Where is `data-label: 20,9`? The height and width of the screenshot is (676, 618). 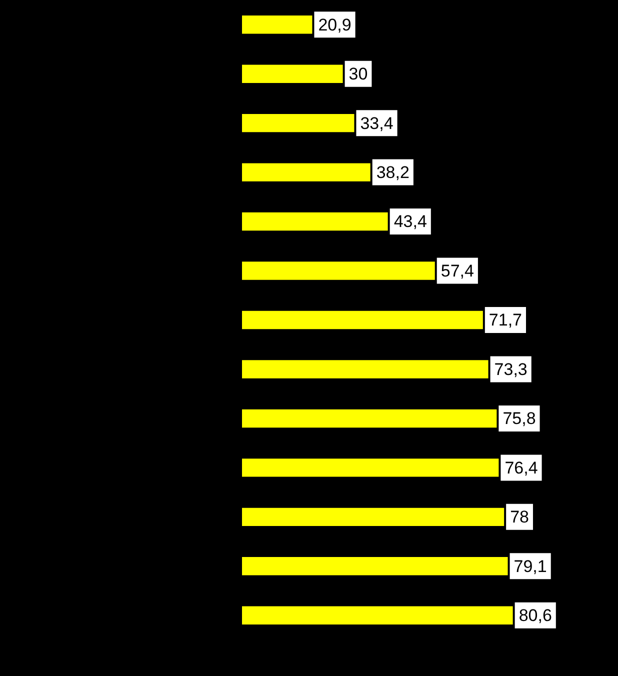 data-label: 20,9 is located at coordinates (335, 24).